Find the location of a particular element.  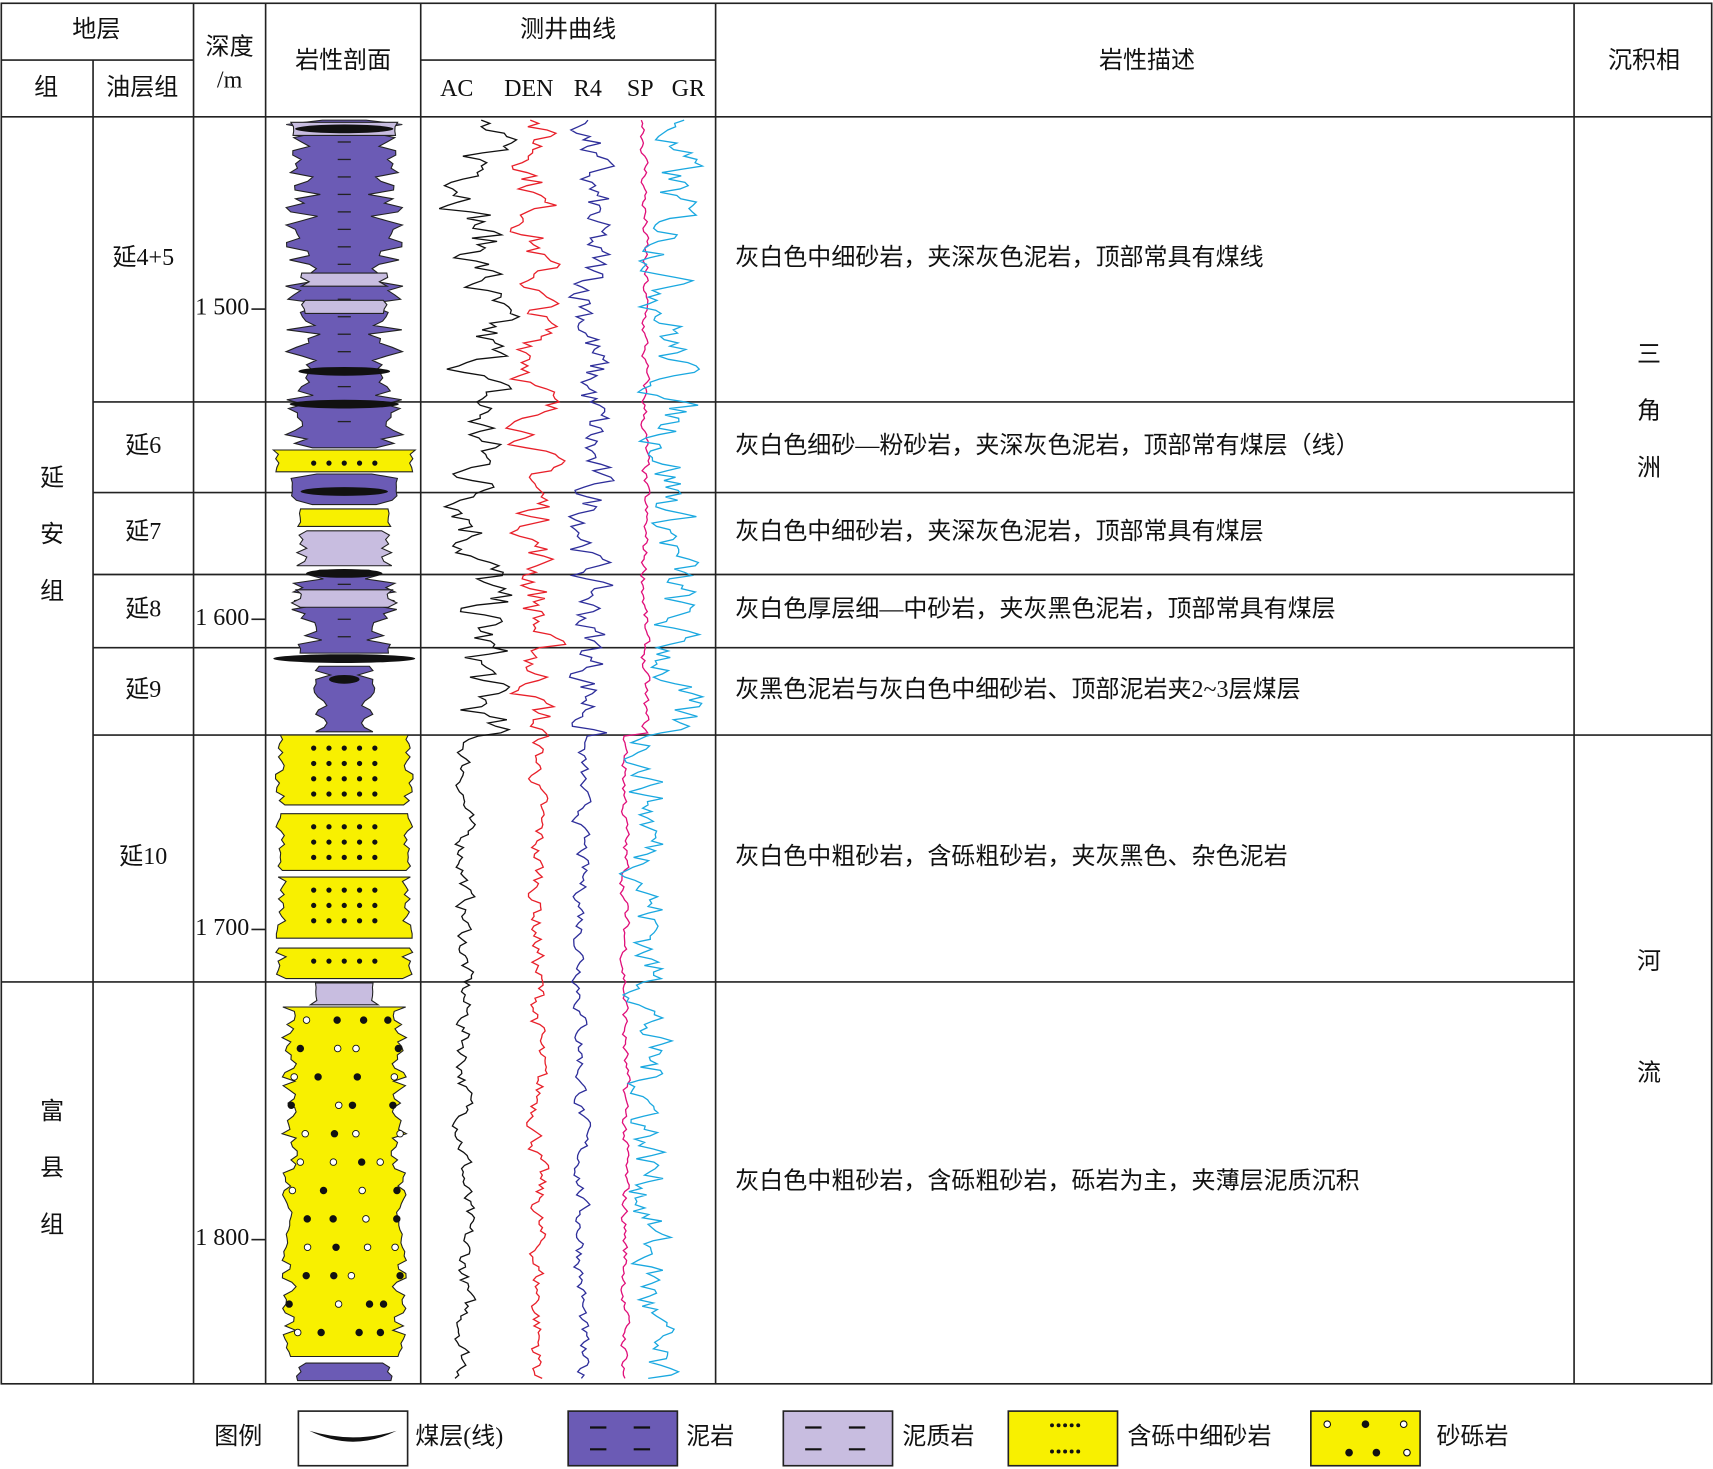

member-description: 灰白色细砂—粉砂岩，夹深灰色泥岩，顶部常有煤层（线） is located at coordinates (1047, 445).